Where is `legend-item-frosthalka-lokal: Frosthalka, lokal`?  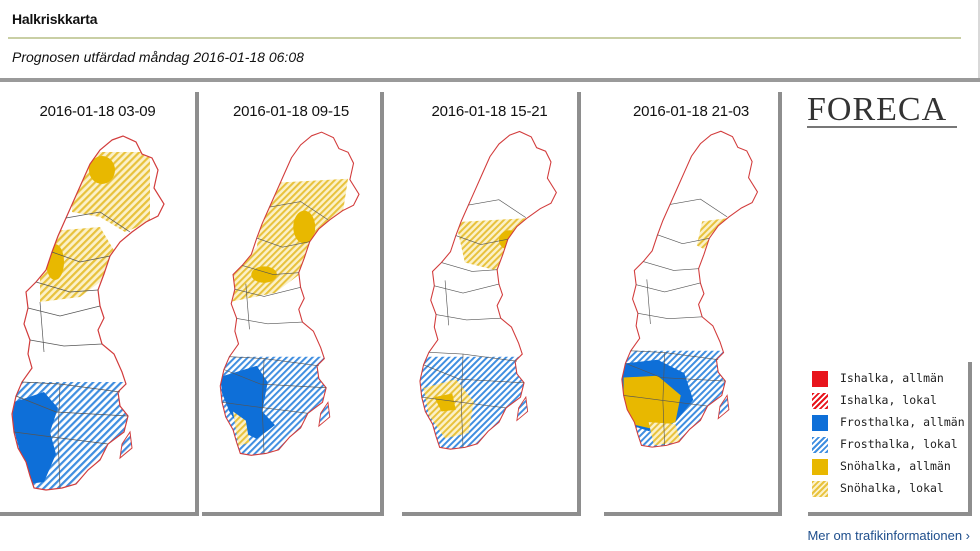 legend-item-frosthalka-lokal: Frosthalka, lokal is located at coordinates (892, 444).